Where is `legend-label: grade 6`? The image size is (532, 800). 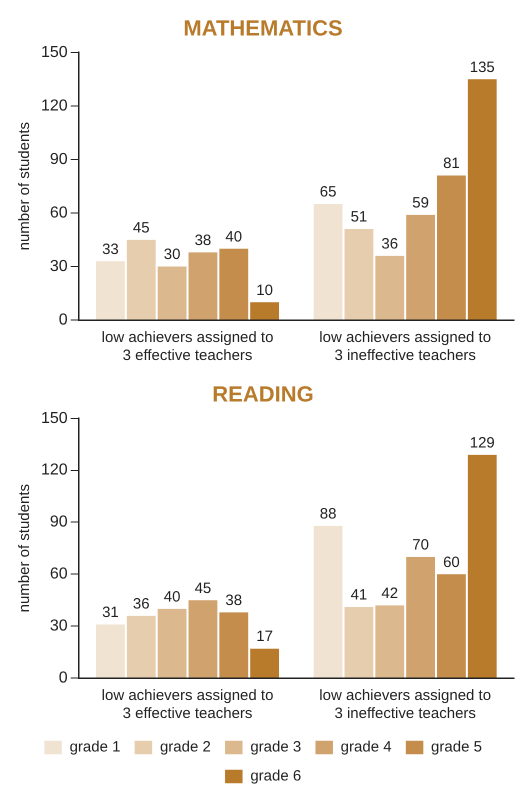
legend-label: grade 6 is located at coordinates (276, 776).